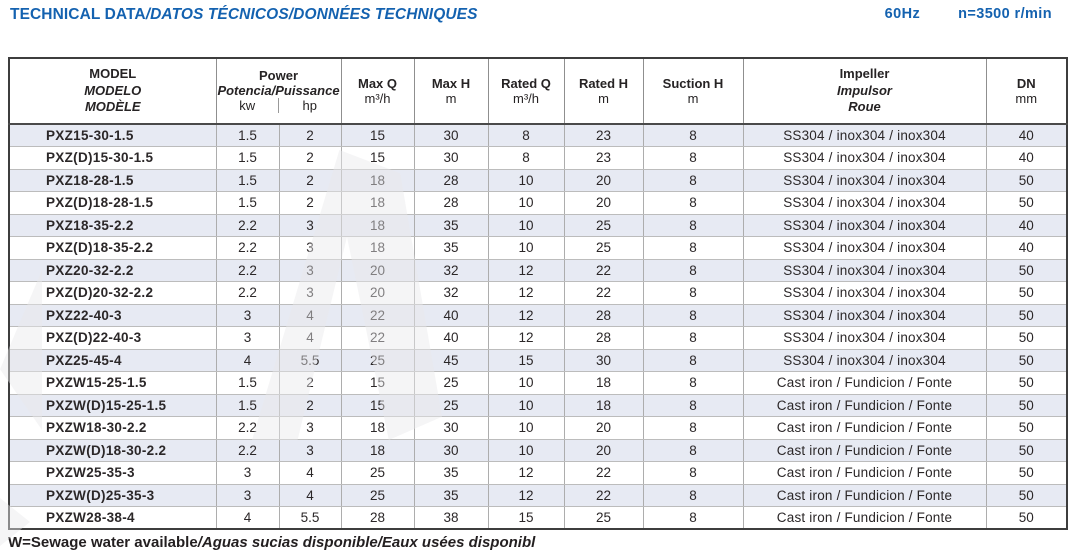 The width and height of the screenshot is (1074, 560). I want to click on page-title-intl: /DATOS TÉCNICOS/DONNÉES TECHNIQUES, so click(311, 14).